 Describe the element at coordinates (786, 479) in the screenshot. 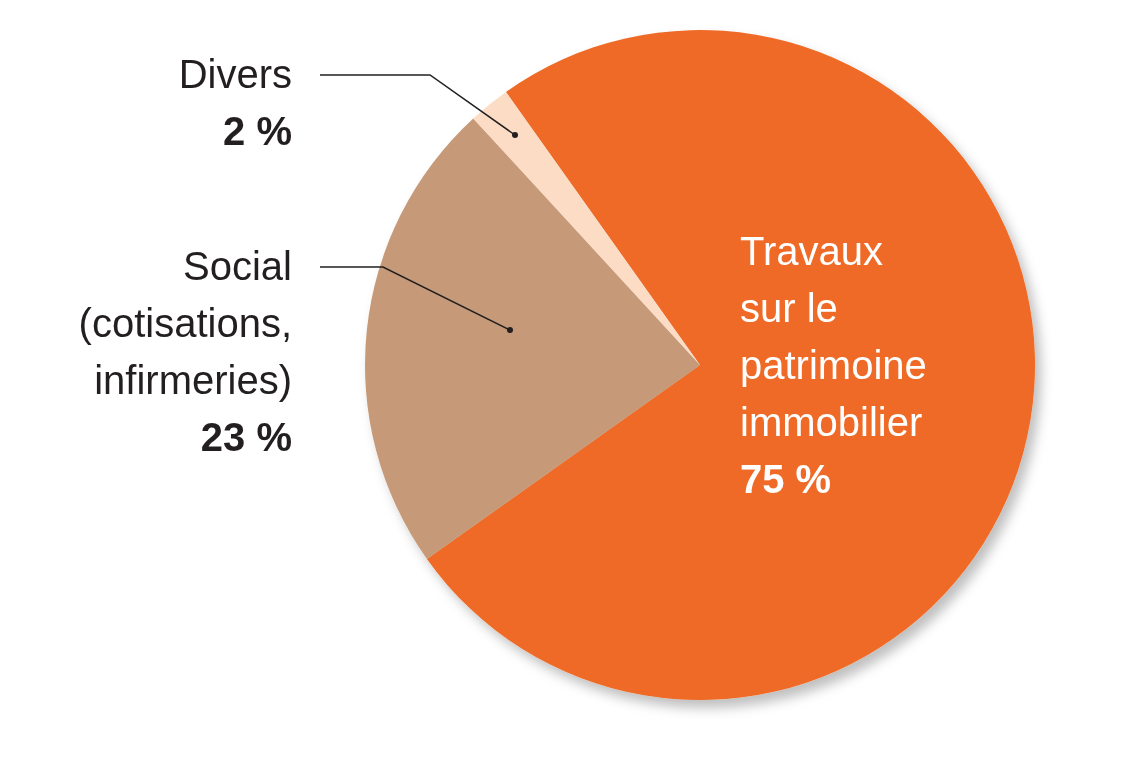

I see `data-label: 75 %` at that location.